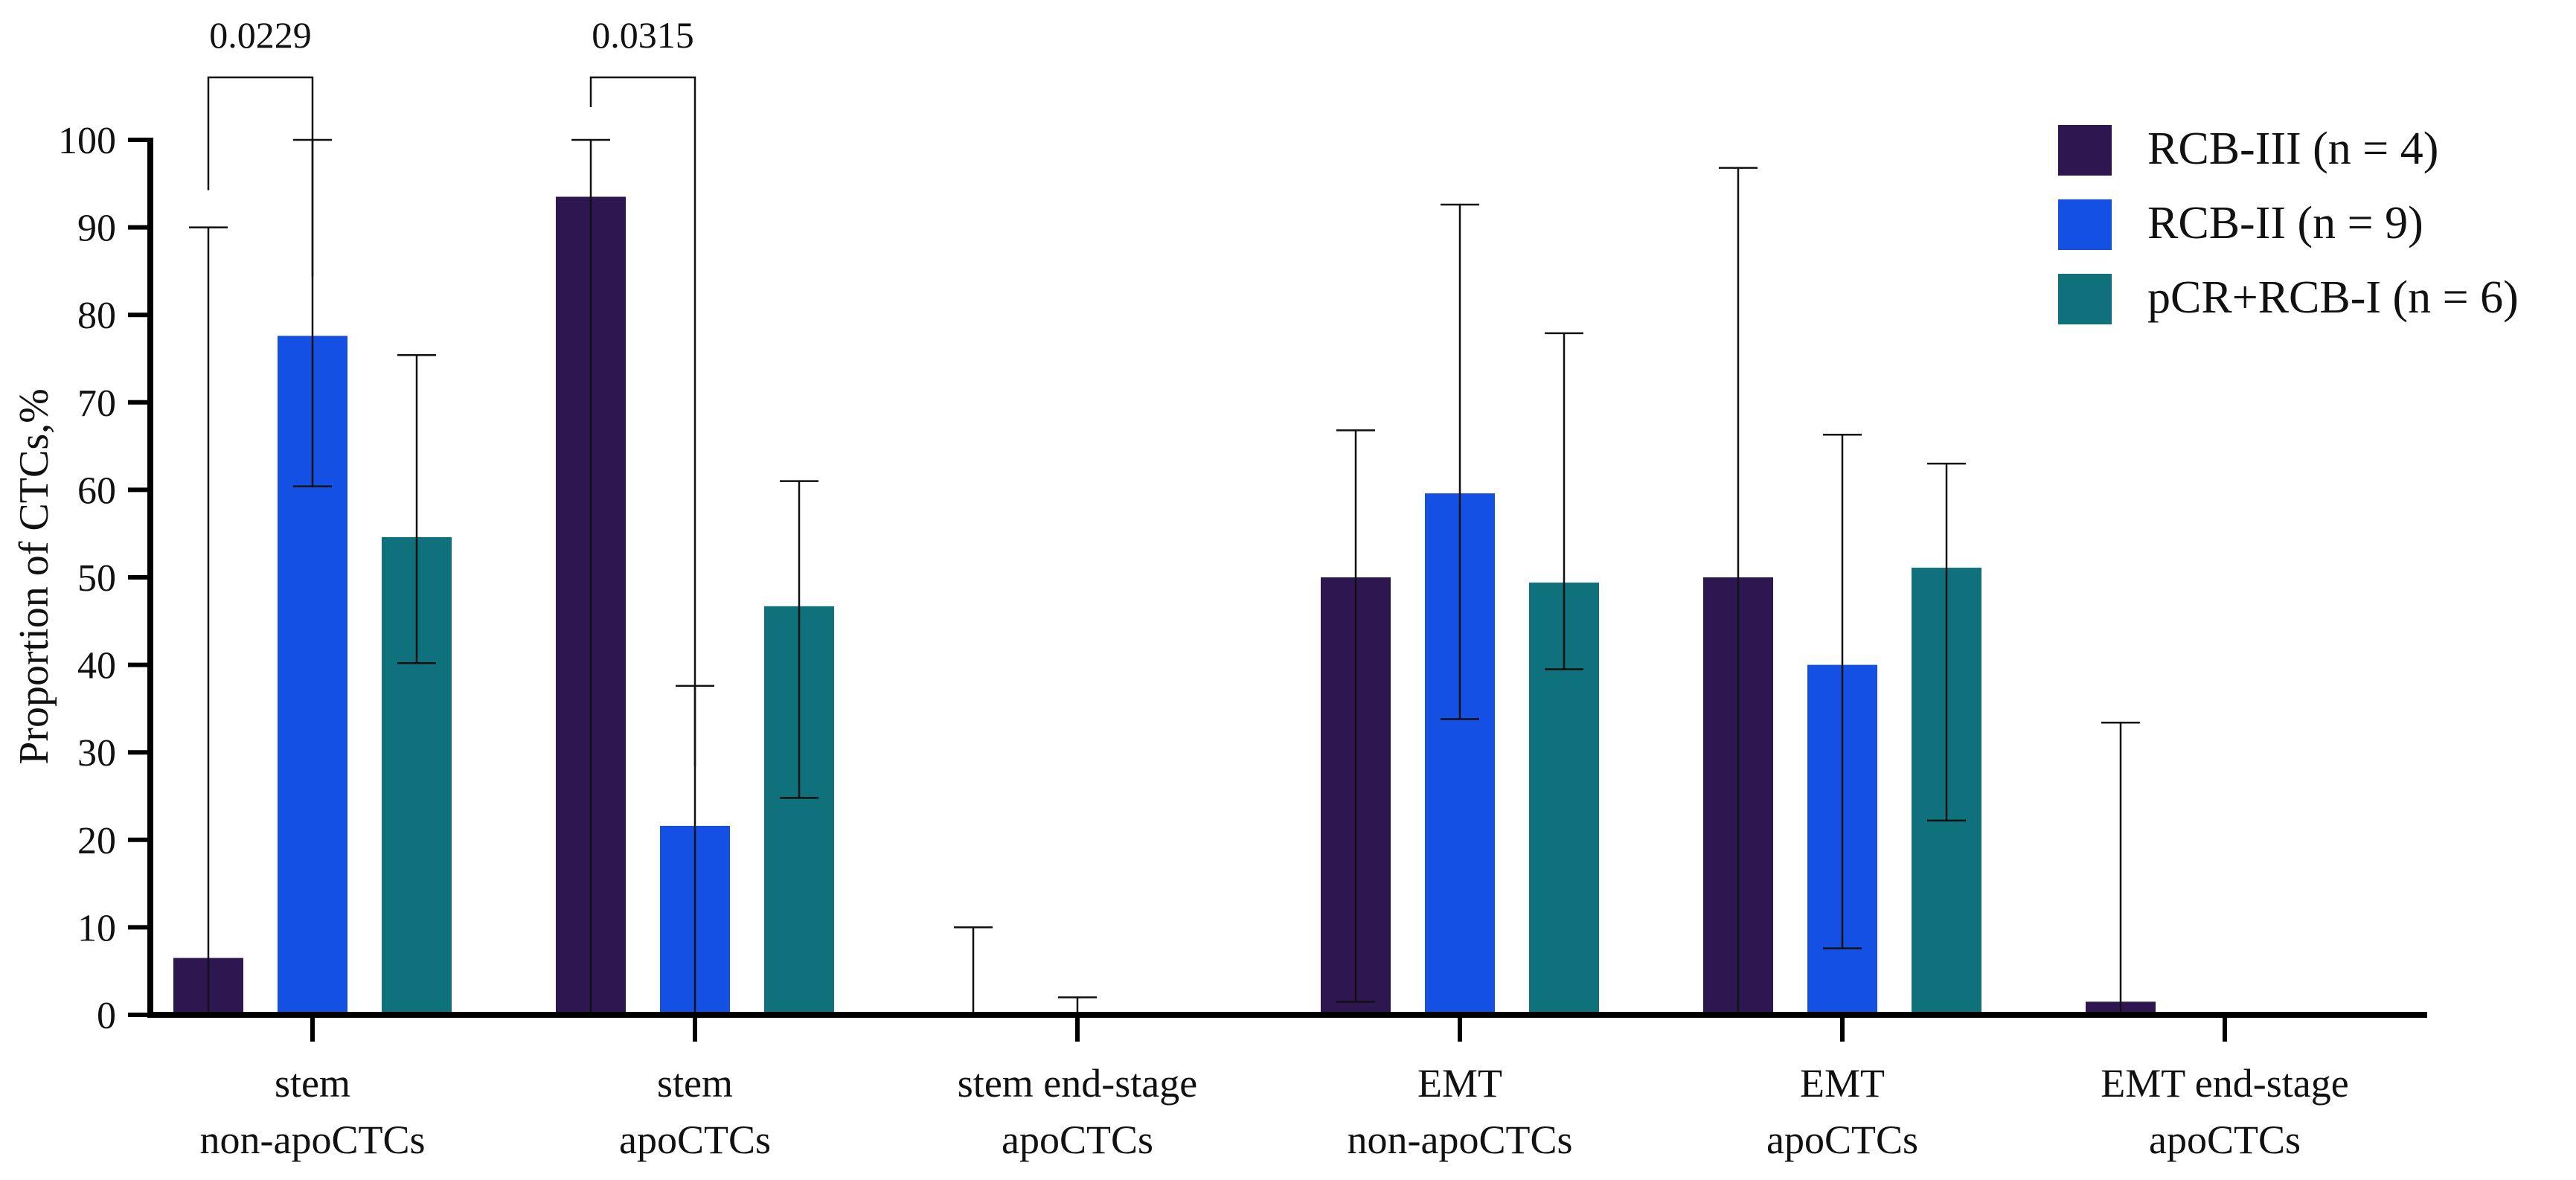  I want to click on y-tick-label-70: 70, so click(97, 404).